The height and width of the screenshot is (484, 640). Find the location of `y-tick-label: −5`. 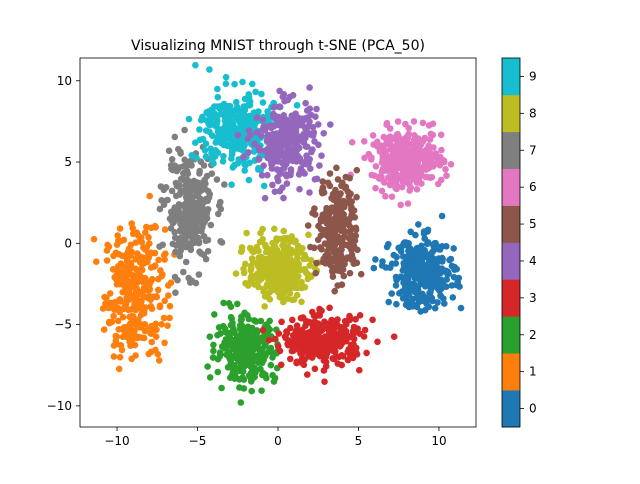

y-tick-label: −5 is located at coordinates (63, 325).